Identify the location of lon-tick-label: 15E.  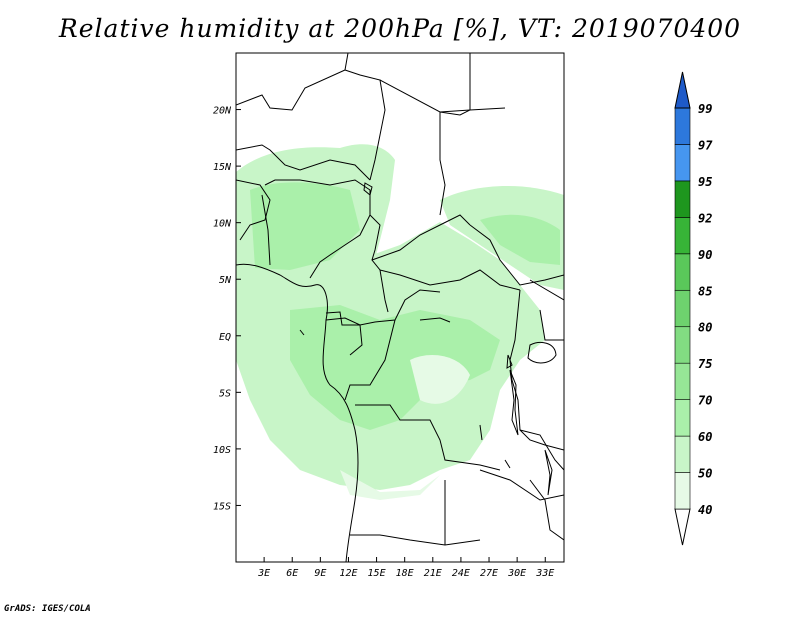
(377, 573).